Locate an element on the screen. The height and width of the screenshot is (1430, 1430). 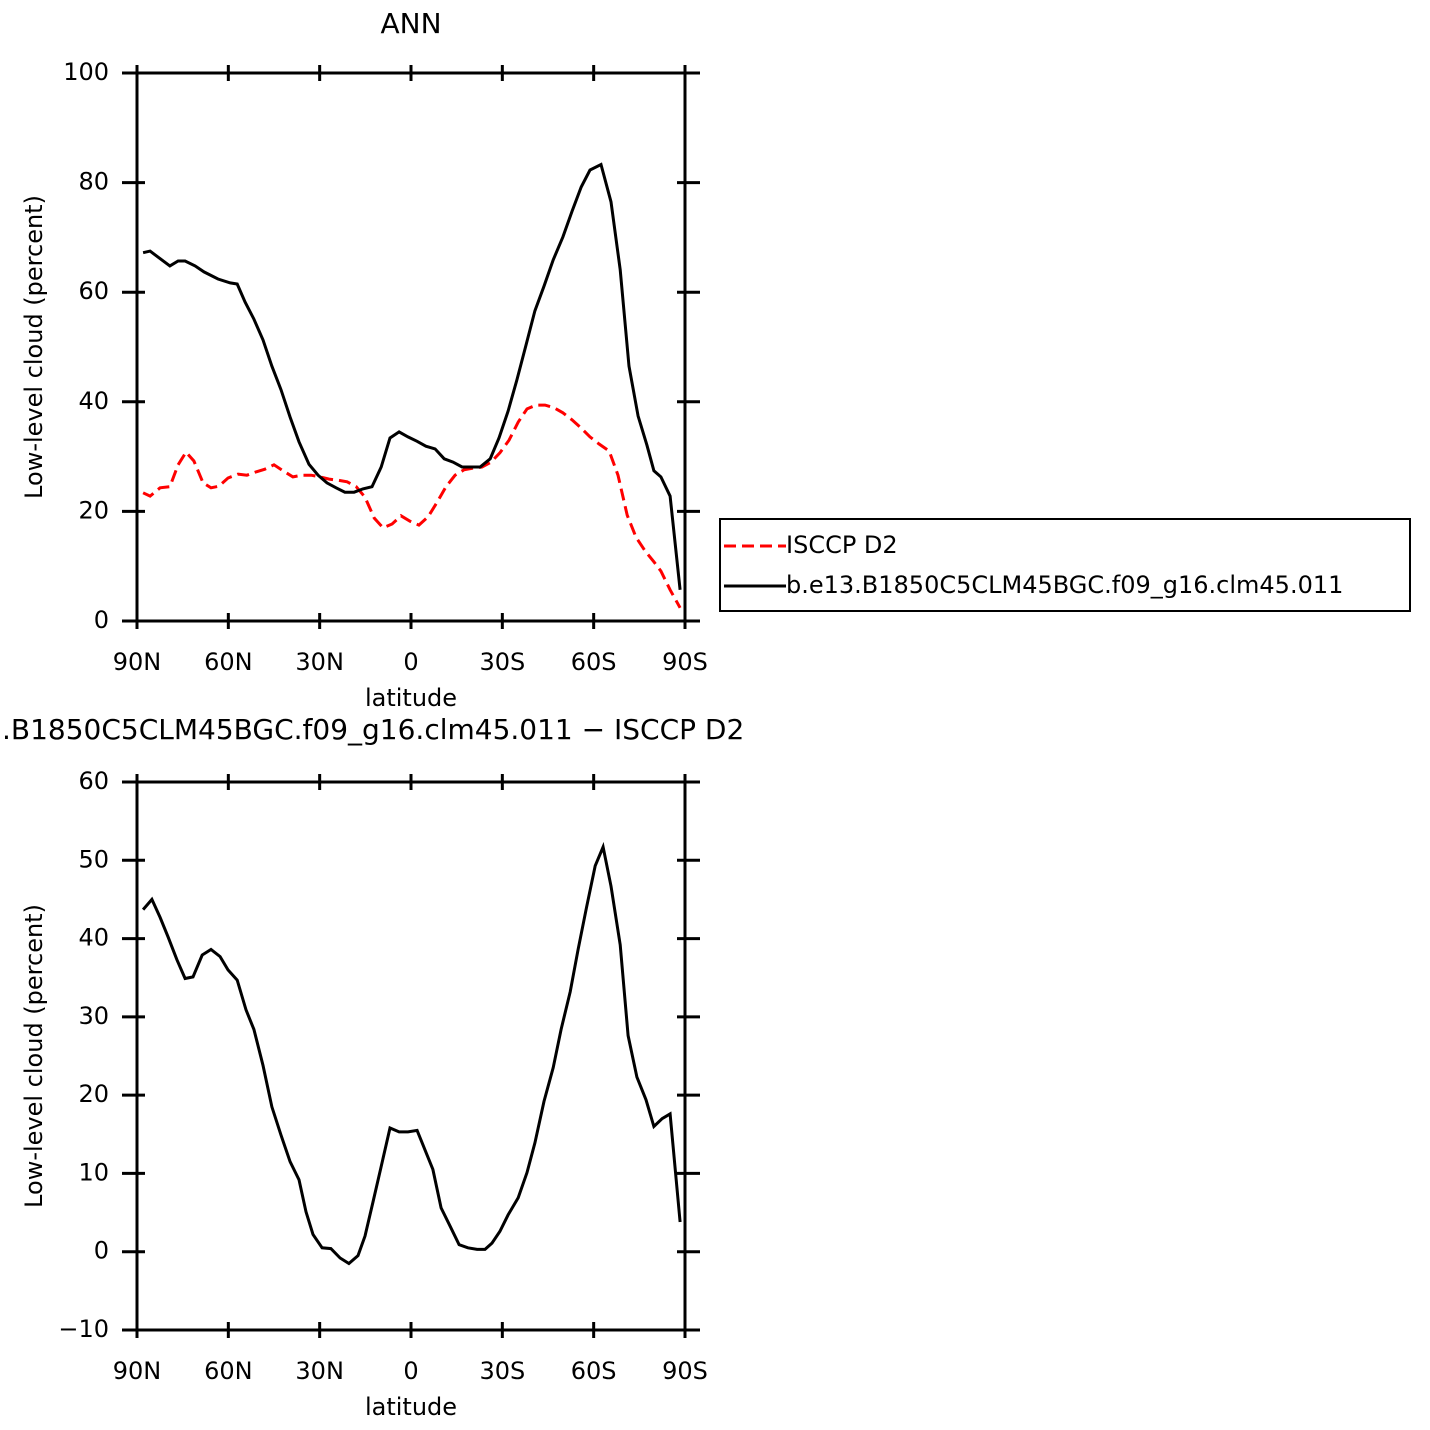
y-tick-label: 80 is located at coordinates (93, 182).